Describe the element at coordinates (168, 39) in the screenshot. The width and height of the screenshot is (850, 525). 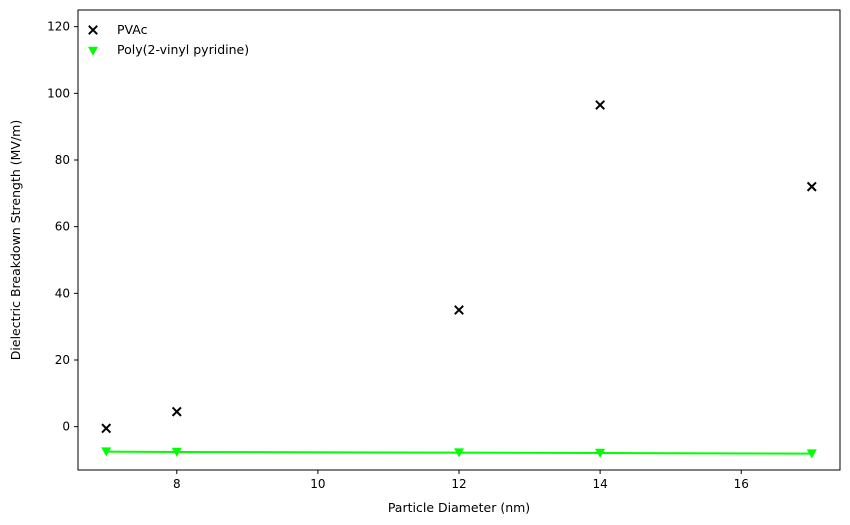
I see `legend: PVAc Poly(2-vinyl pyridine)` at that location.